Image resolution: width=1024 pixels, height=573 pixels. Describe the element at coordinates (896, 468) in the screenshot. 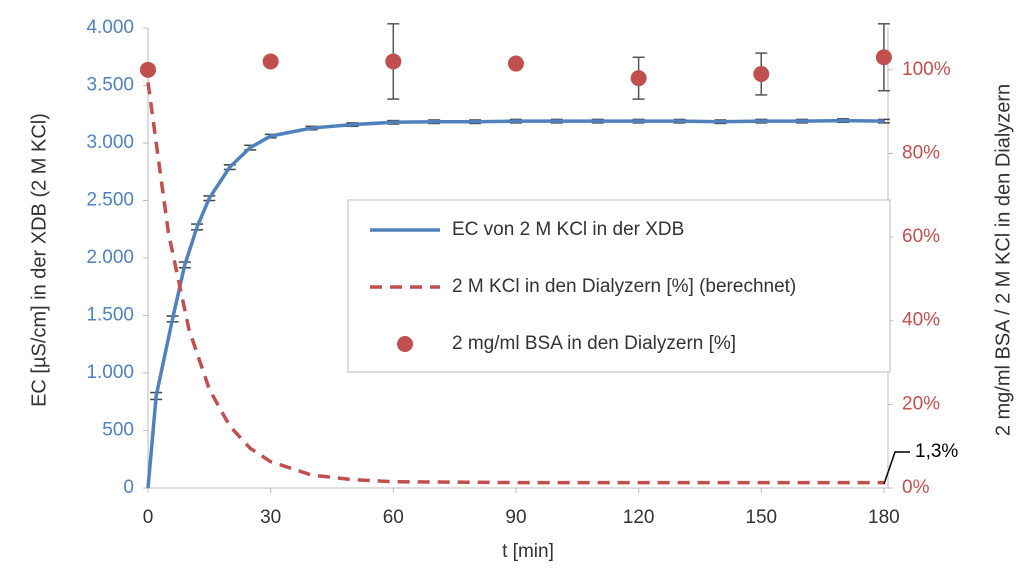

I see `annotation-leader` at that location.